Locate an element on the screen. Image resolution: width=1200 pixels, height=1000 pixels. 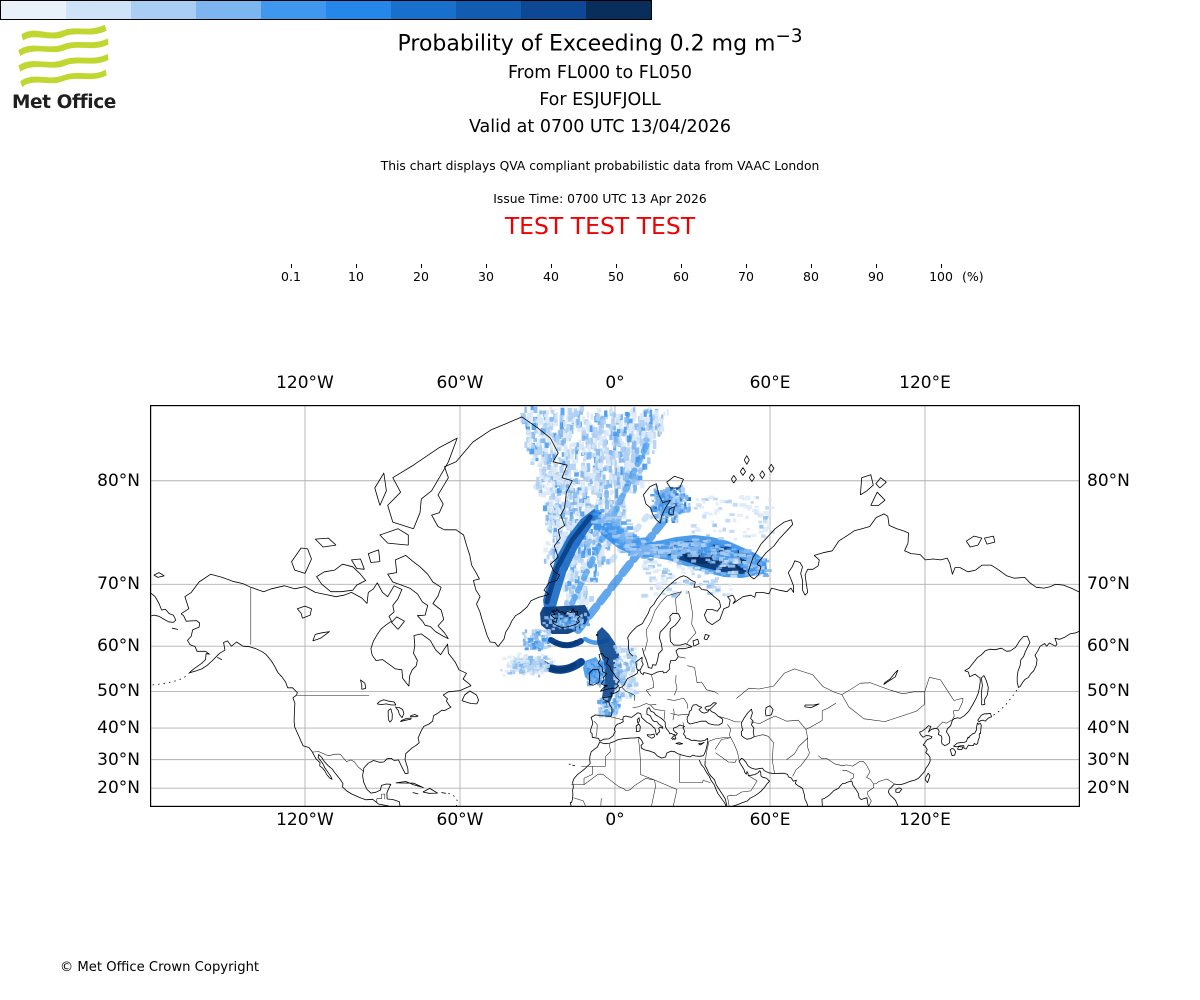
title-exponent: −3 is located at coordinates (789, 36).